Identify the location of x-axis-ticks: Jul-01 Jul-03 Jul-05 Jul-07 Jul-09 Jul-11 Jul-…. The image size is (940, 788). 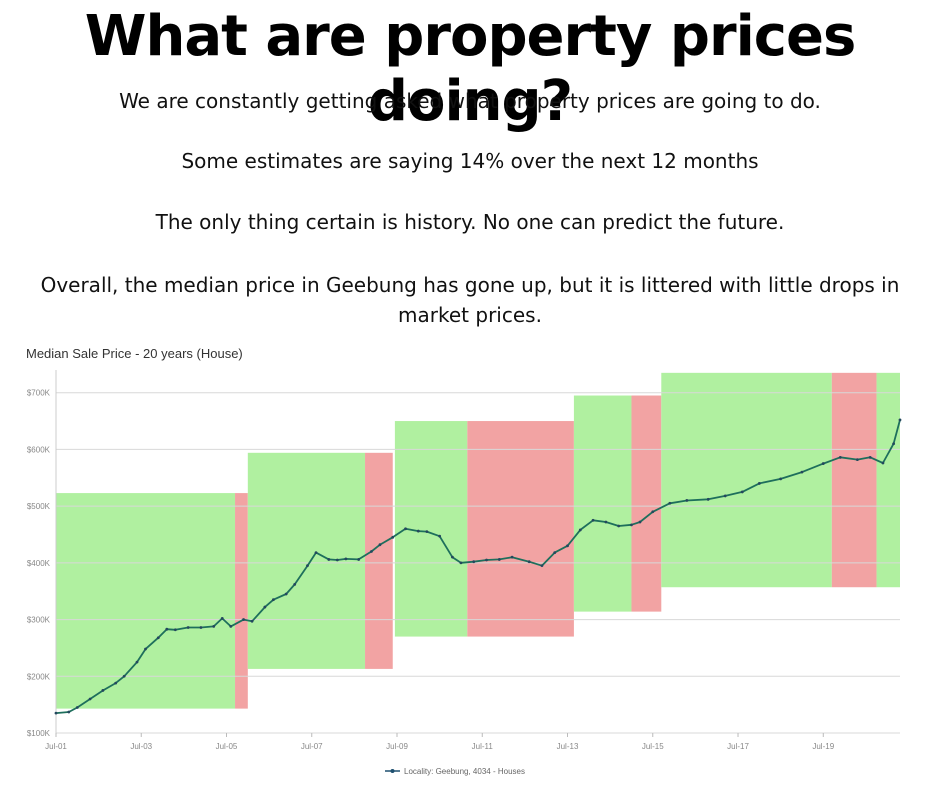
(440, 742).